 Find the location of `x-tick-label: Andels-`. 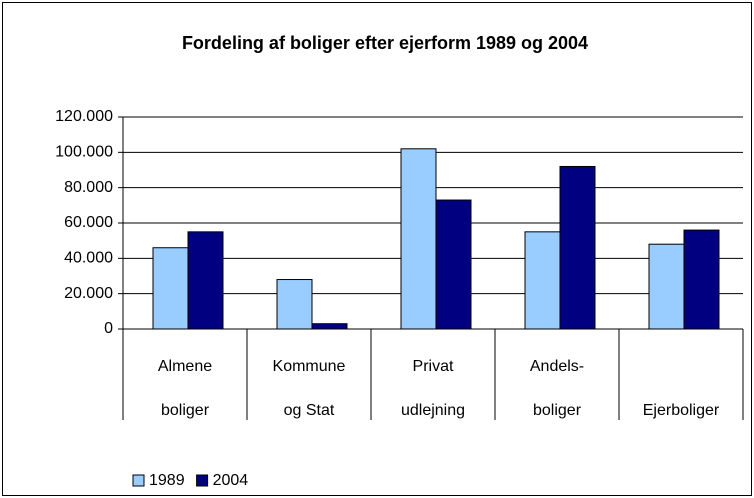

x-tick-label: Andels- is located at coordinates (557, 366).